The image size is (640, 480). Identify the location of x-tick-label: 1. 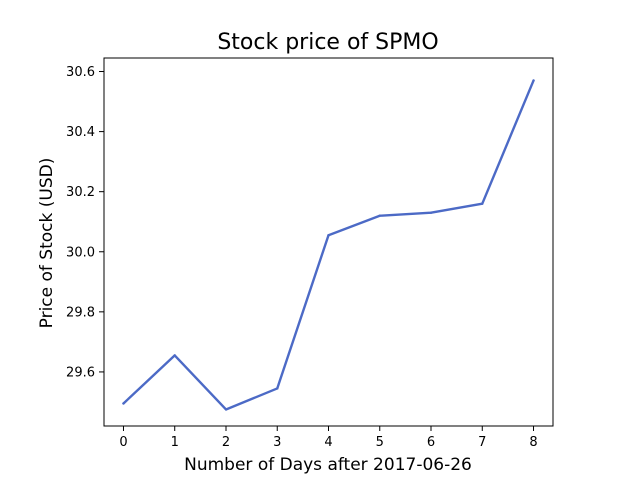
(175, 442).